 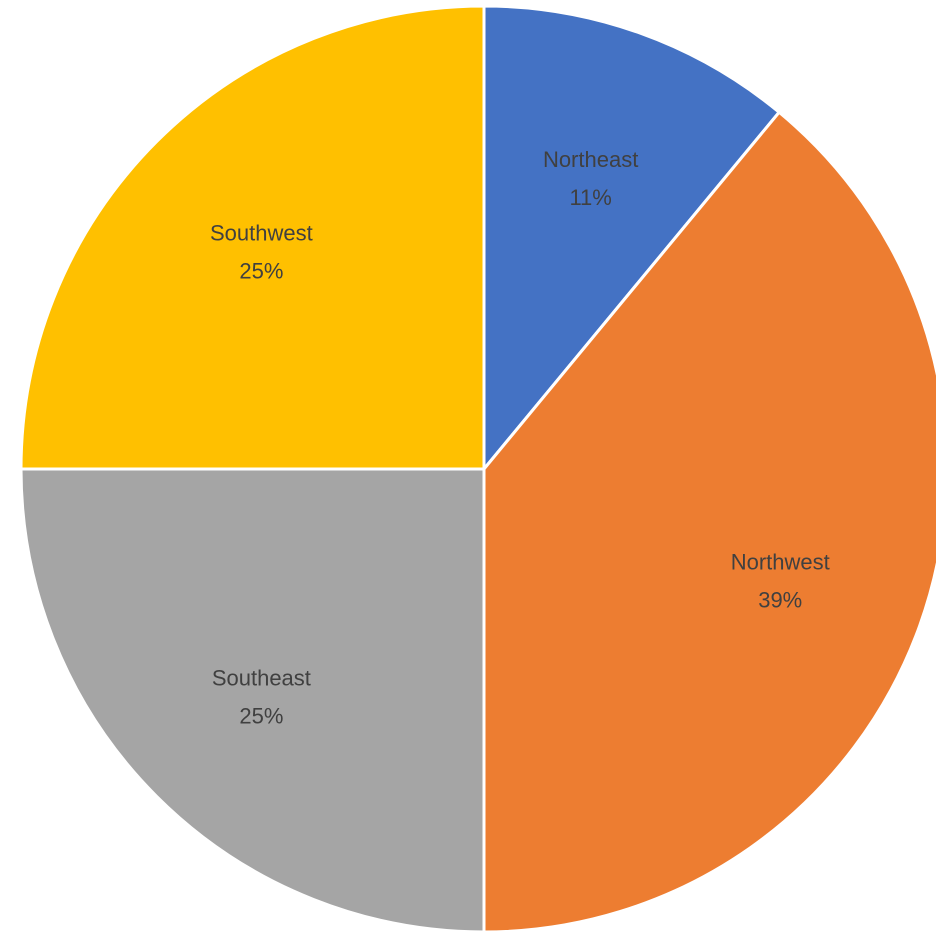 I want to click on slice-percent-northwest: 39%, so click(x=780, y=600).